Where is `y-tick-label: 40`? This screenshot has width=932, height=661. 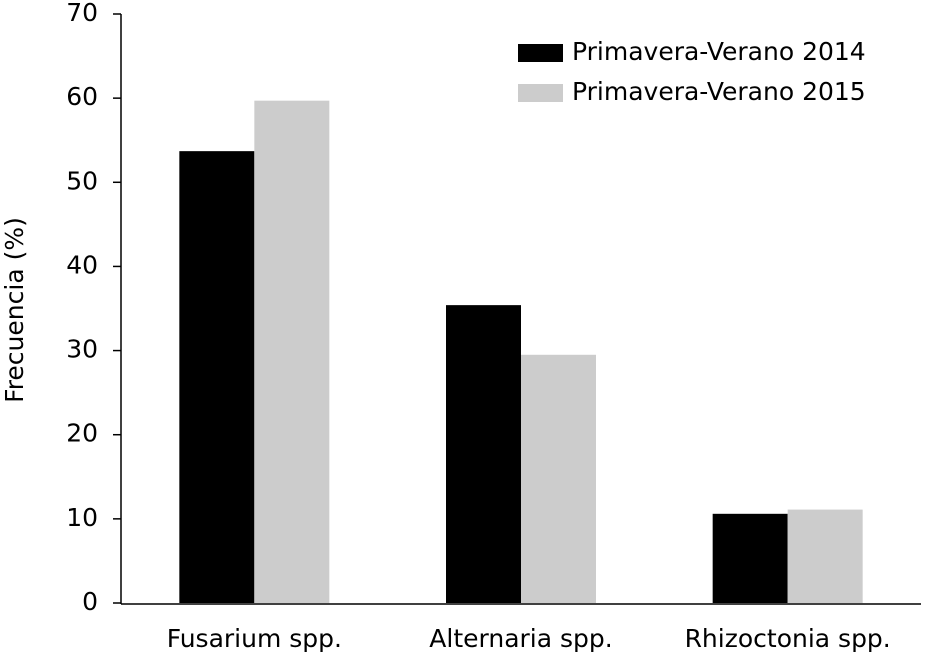 y-tick-label: 40 is located at coordinates (82, 264).